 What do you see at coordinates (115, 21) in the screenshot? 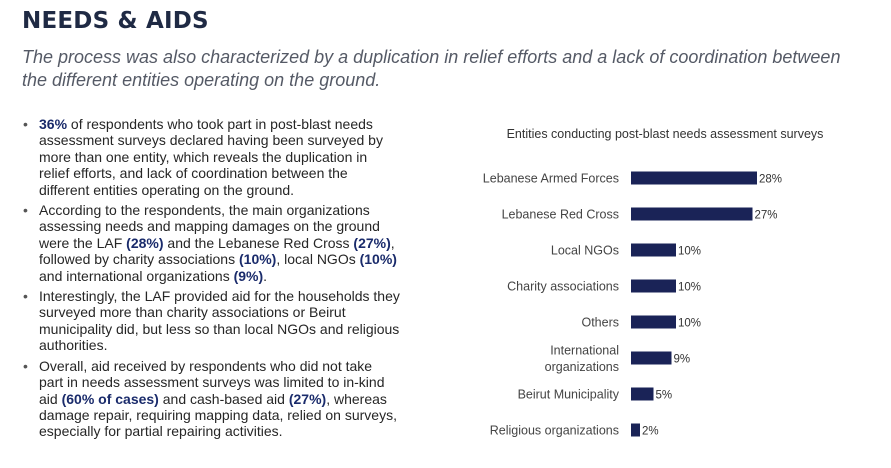
I see `page-title: NEEDS & AIDS` at bounding box center [115, 21].